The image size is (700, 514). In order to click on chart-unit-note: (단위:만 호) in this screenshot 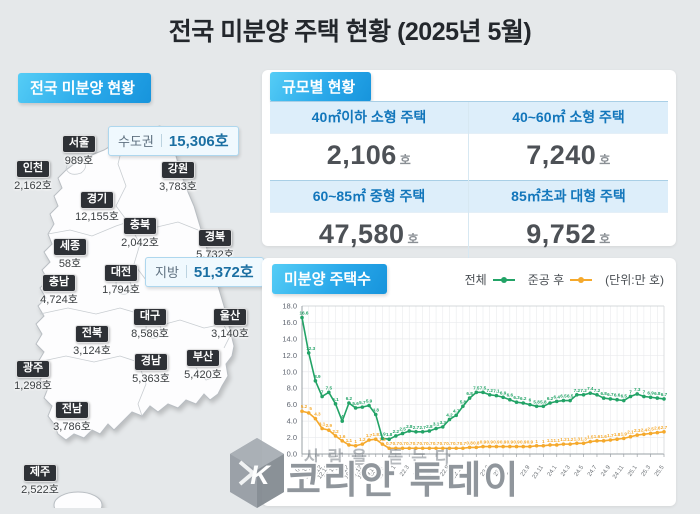, I will do `click(634, 280)`.